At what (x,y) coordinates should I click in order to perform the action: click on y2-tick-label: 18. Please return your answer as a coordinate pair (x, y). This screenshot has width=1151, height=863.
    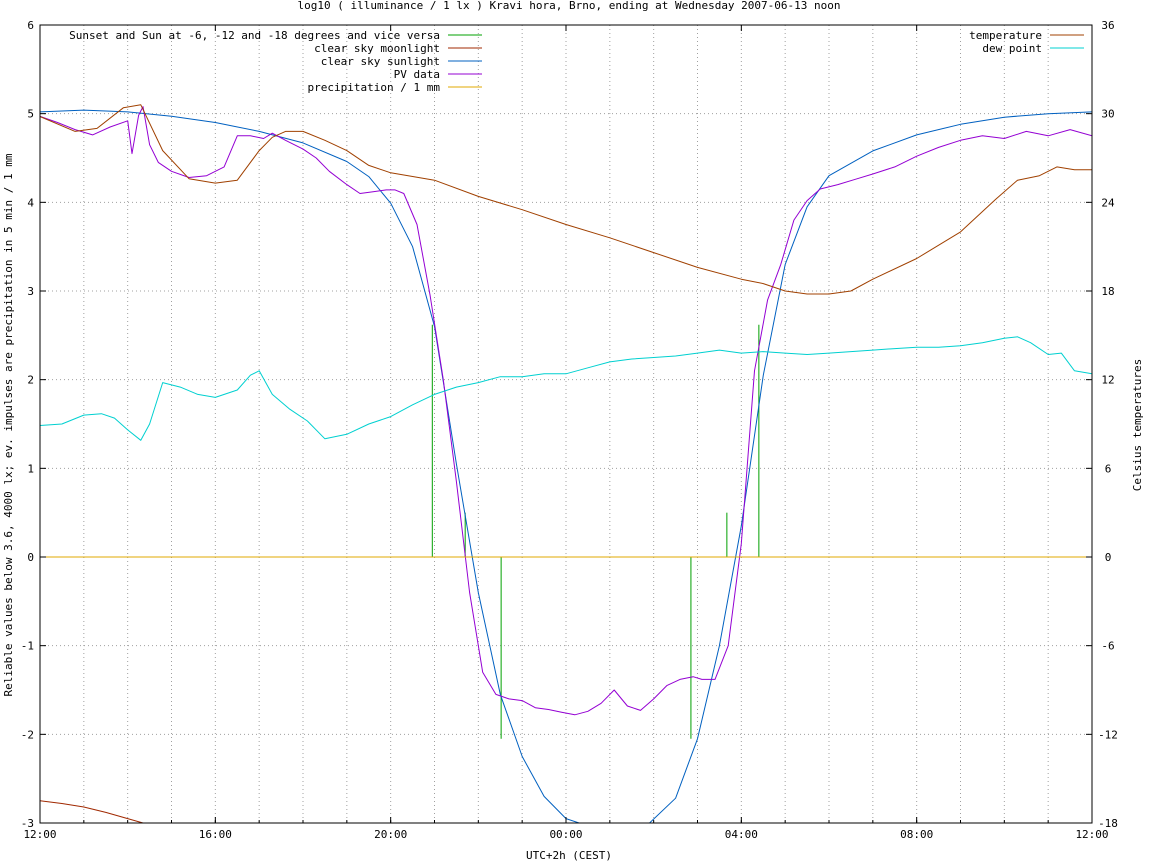
    Looking at the image, I should click on (1107, 291).